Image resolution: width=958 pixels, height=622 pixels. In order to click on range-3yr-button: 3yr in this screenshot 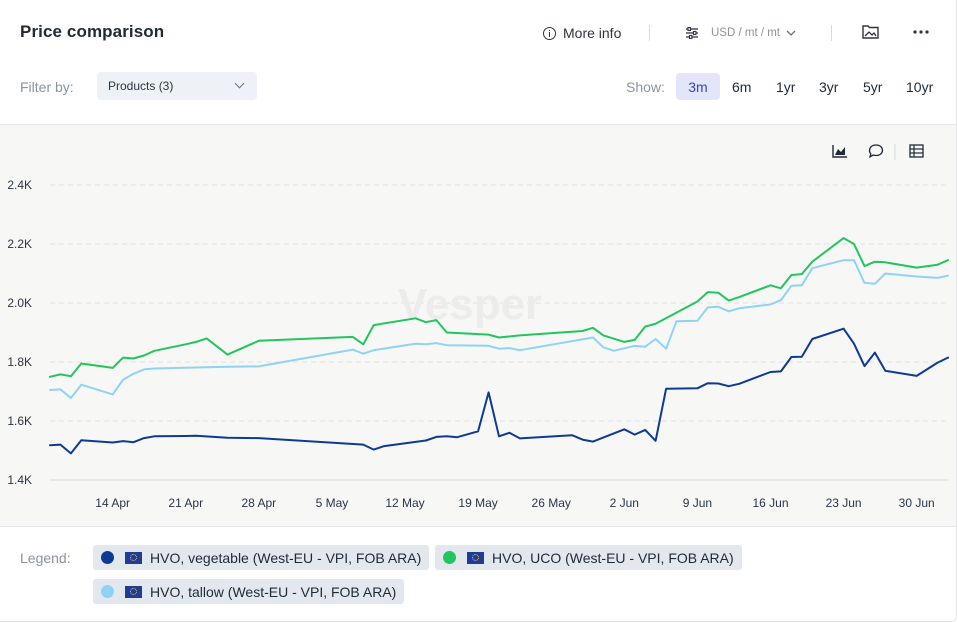, I will do `click(829, 86)`.